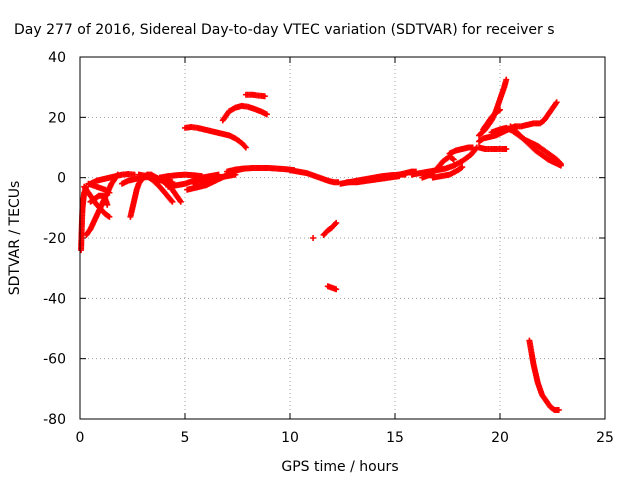 The width and height of the screenshot is (640, 480). What do you see at coordinates (54, 360) in the screenshot?
I see `y-tick-label: -60` at bounding box center [54, 360].